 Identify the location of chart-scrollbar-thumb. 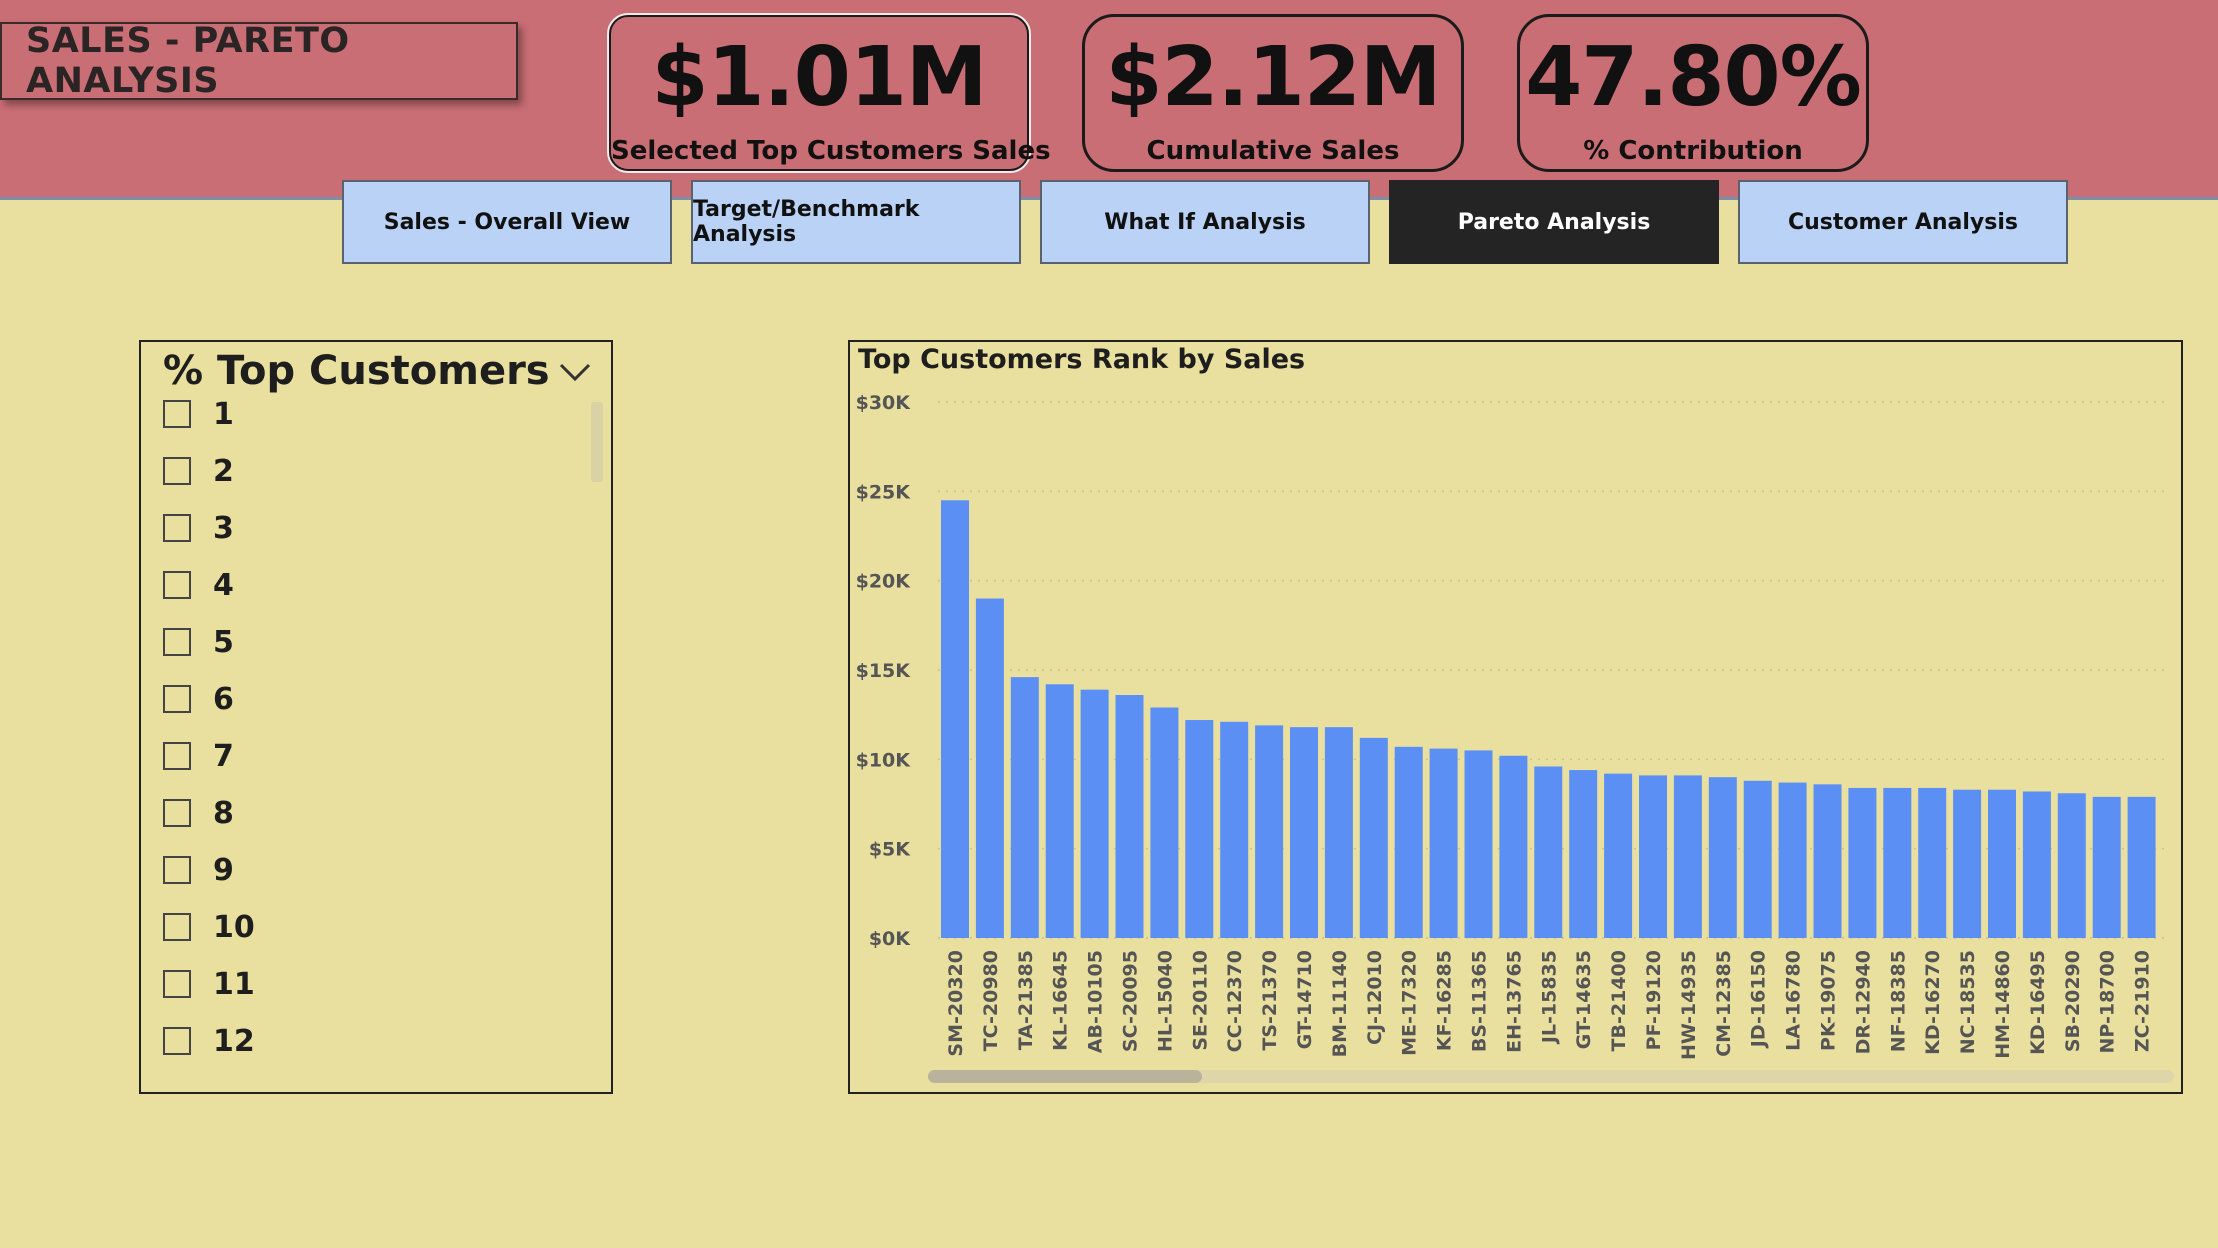
(1065, 1076).